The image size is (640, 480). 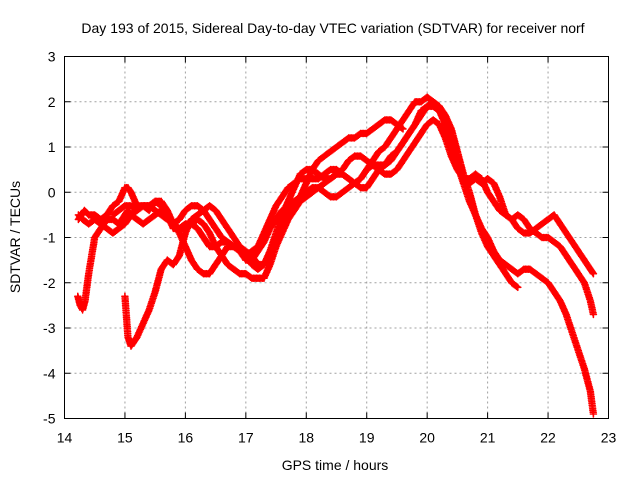 What do you see at coordinates (49, 373) in the screenshot?
I see `y-tick-label: -4` at bounding box center [49, 373].